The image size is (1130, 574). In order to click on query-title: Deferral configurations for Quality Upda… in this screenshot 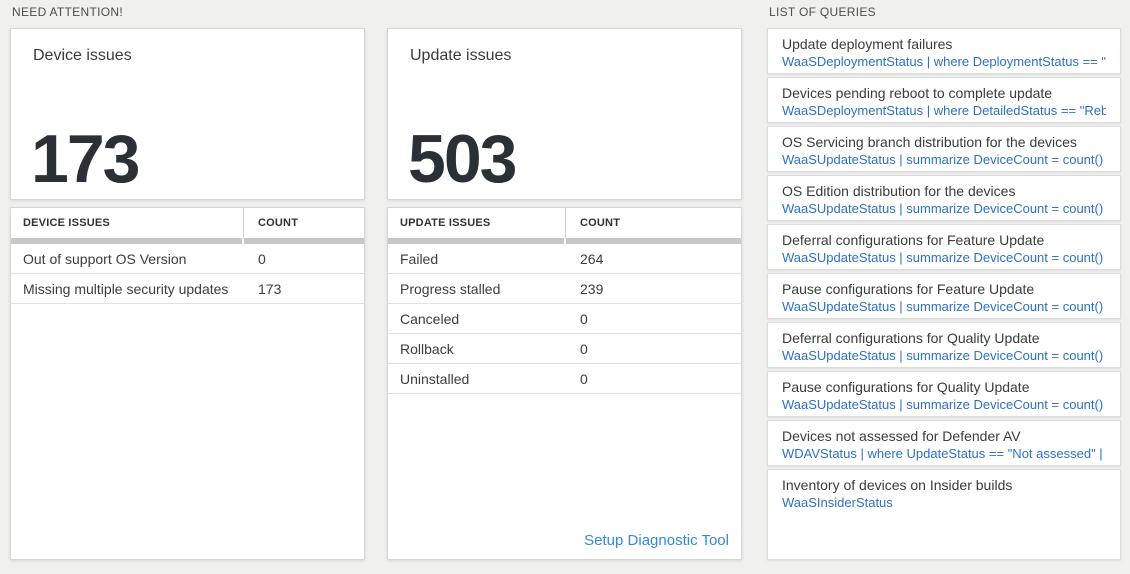, I will do `click(911, 338)`.